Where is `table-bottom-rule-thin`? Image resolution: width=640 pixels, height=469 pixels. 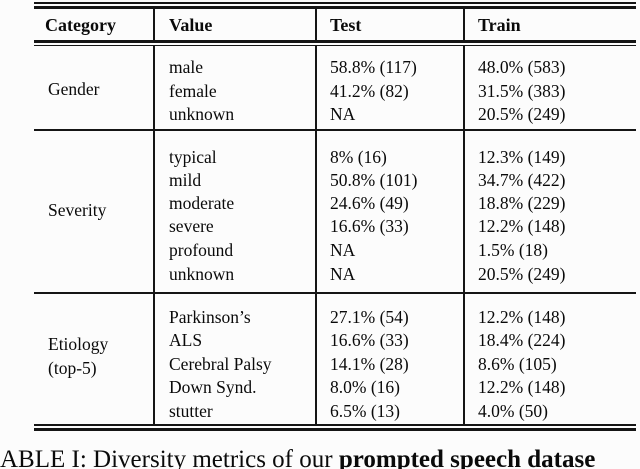
table-bottom-rule-thin is located at coordinates (335, 425).